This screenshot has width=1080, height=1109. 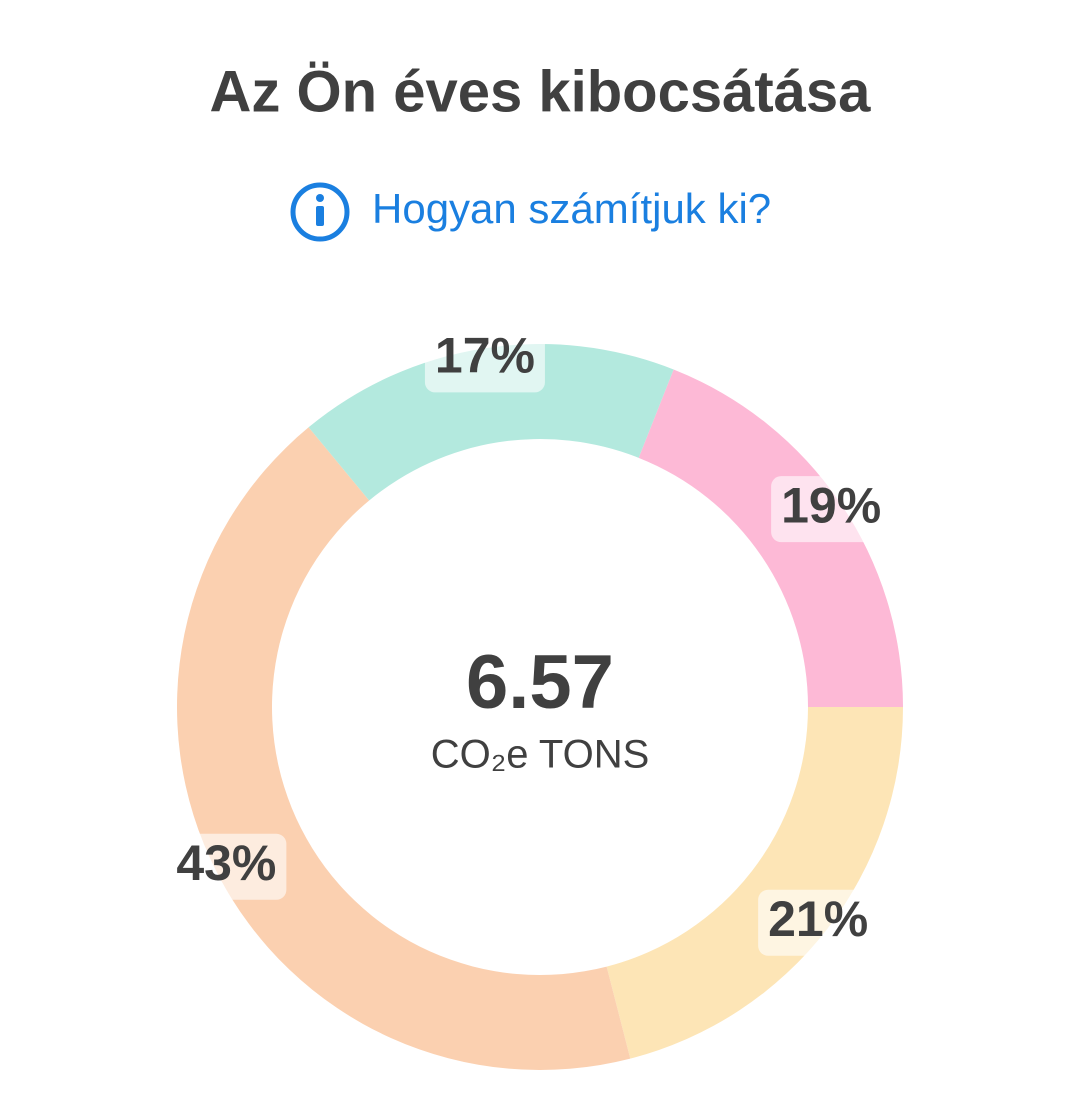 What do you see at coordinates (320, 216) in the screenshot?
I see `info-icon-bar` at bounding box center [320, 216].